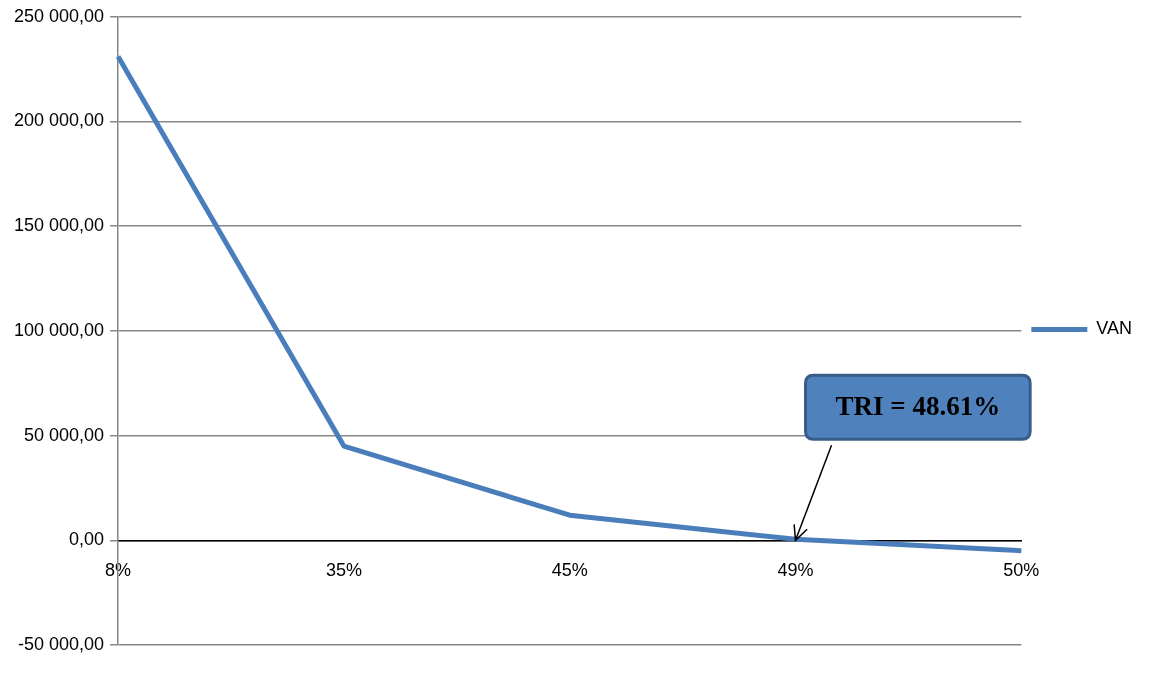 Image resolution: width=1154 pixels, height=673 pixels. Describe the element at coordinates (64, 434) in the screenshot. I see `y-tick-label: 50 000,00` at that location.